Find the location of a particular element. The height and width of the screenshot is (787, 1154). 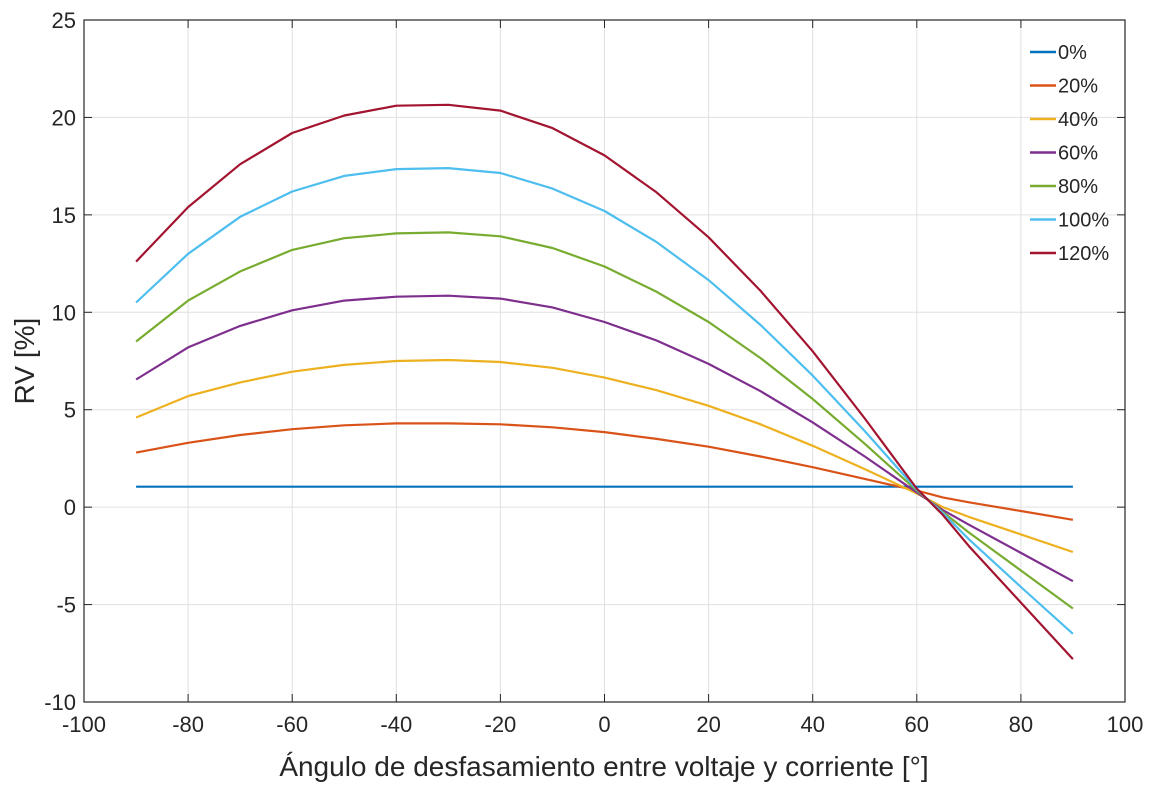

x-tick-label: -80 is located at coordinates (188, 724).